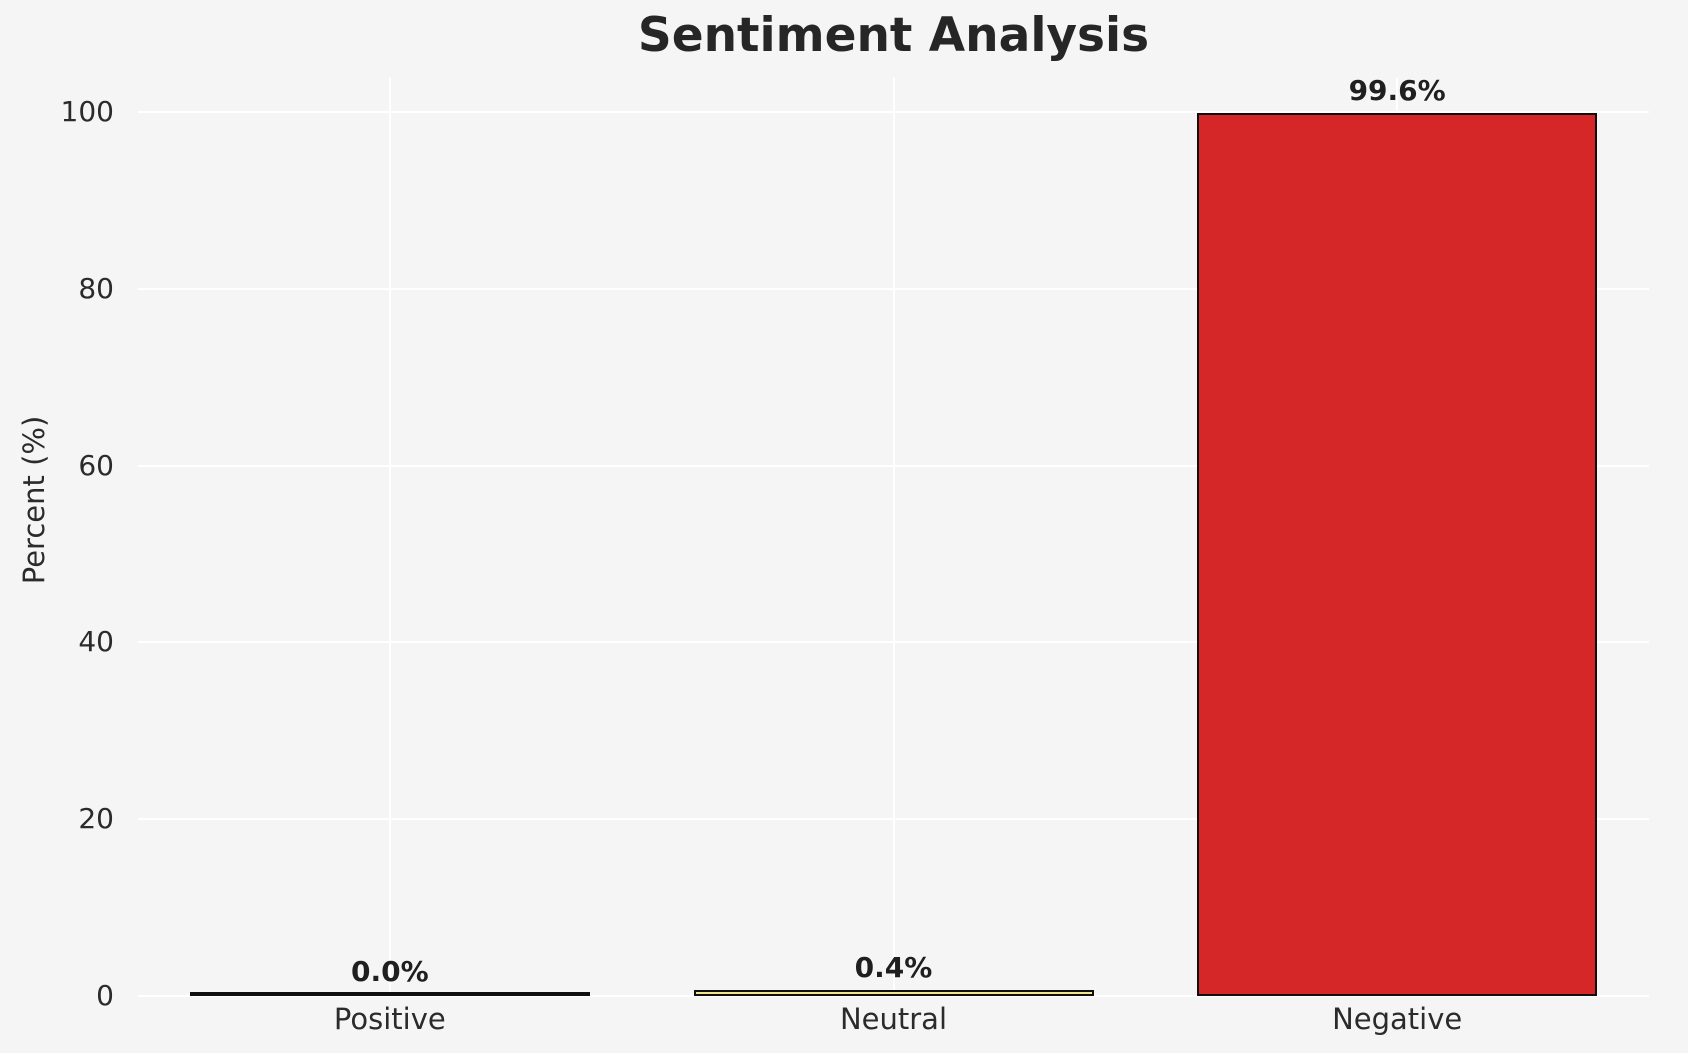 The width and height of the screenshot is (1688, 1053). Describe the element at coordinates (390, 994) in the screenshot. I see `bar-positive` at that location.